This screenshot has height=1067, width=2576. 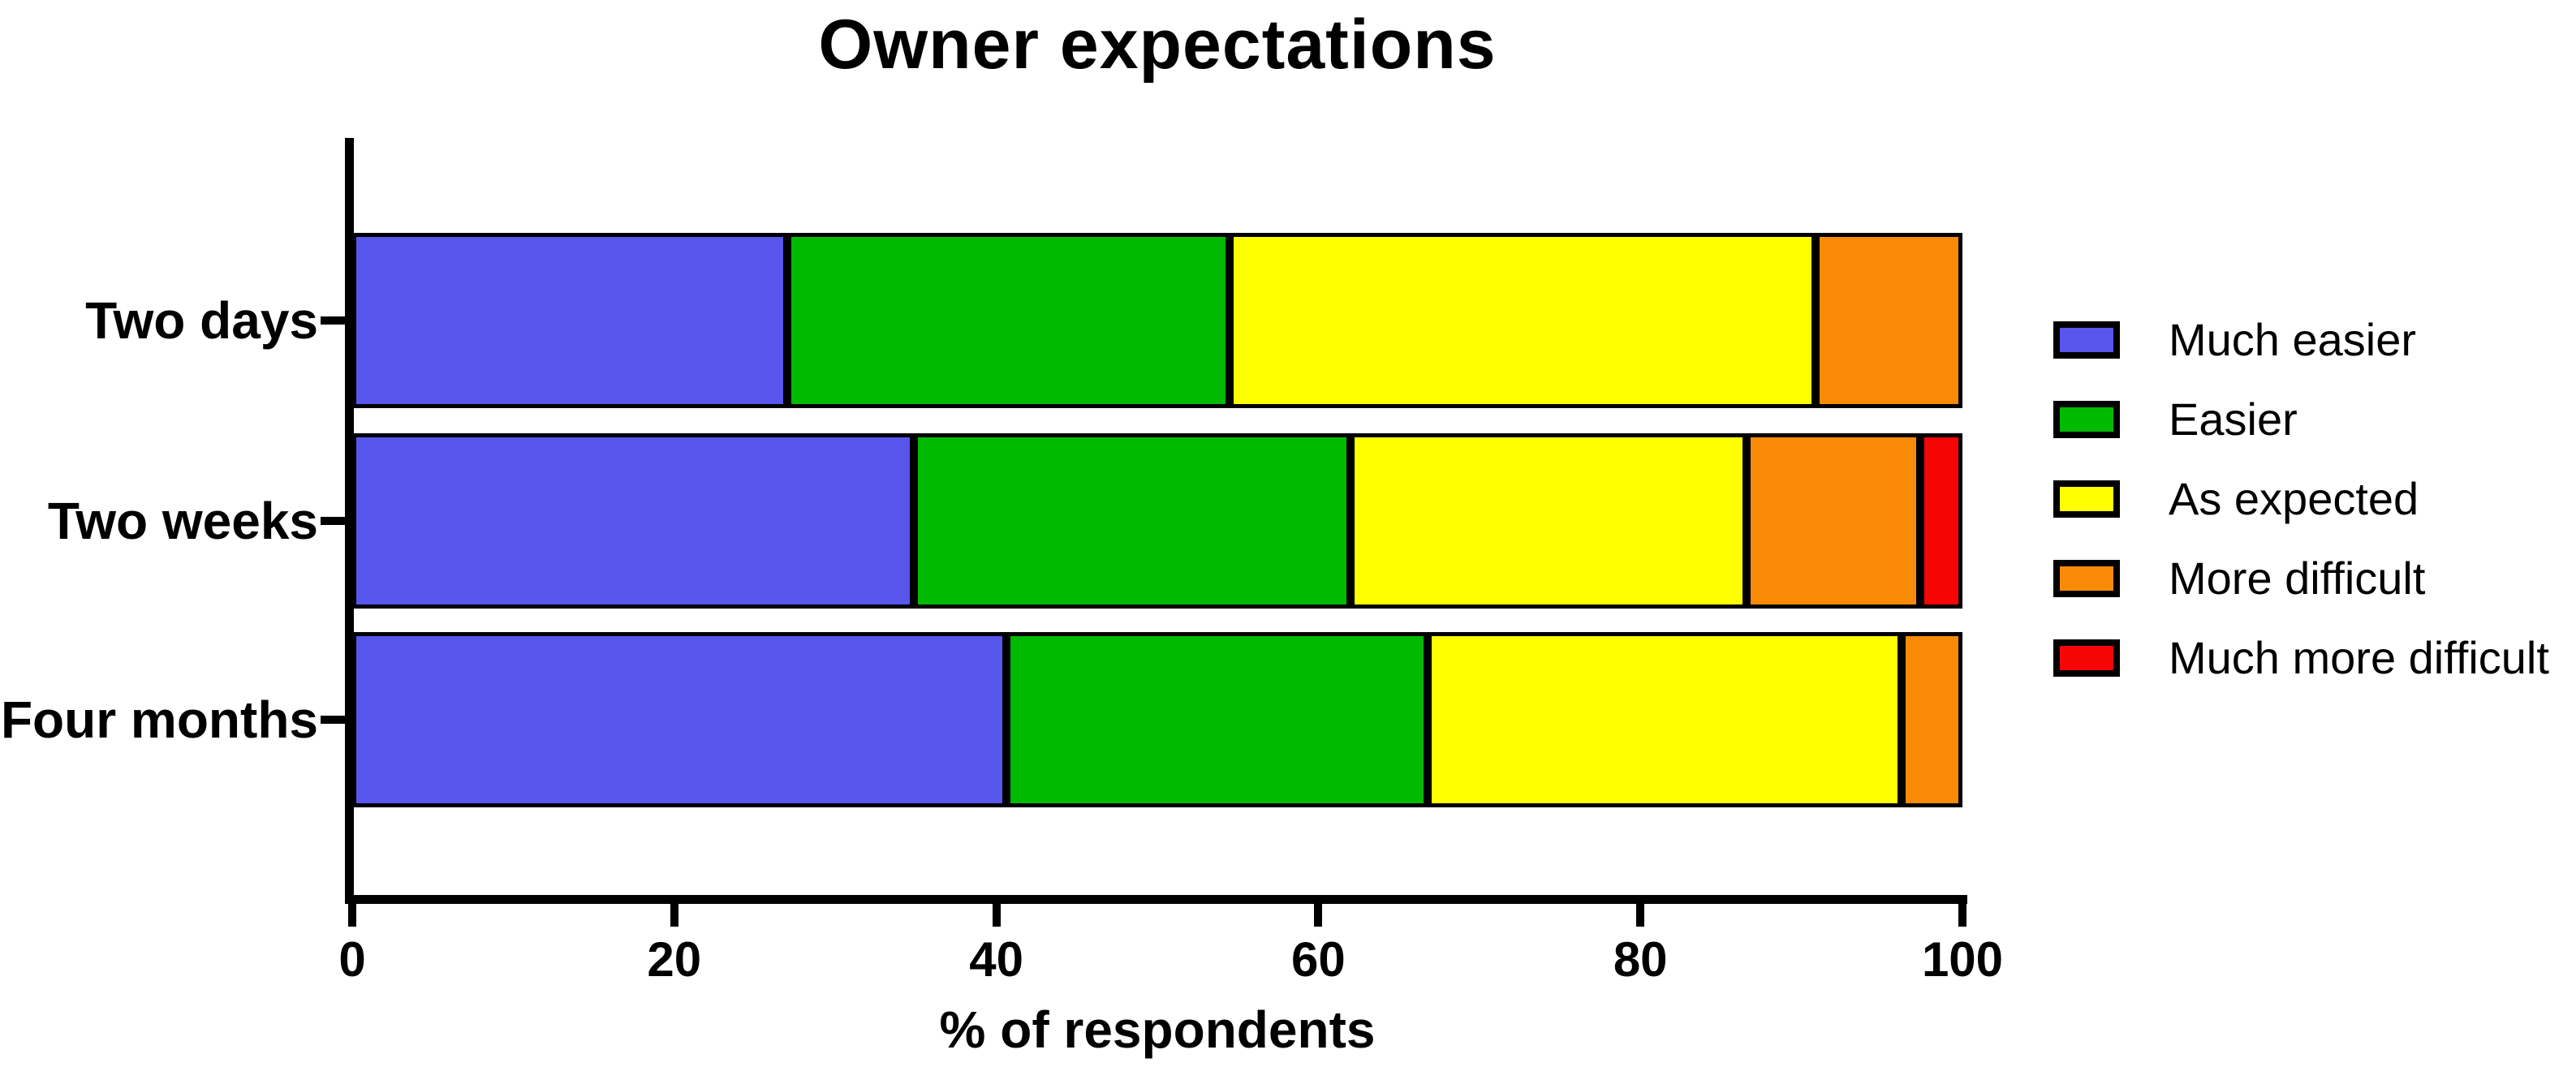 I want to click on x-axis-title: % of respondents, so click(x=1157, y=1029).